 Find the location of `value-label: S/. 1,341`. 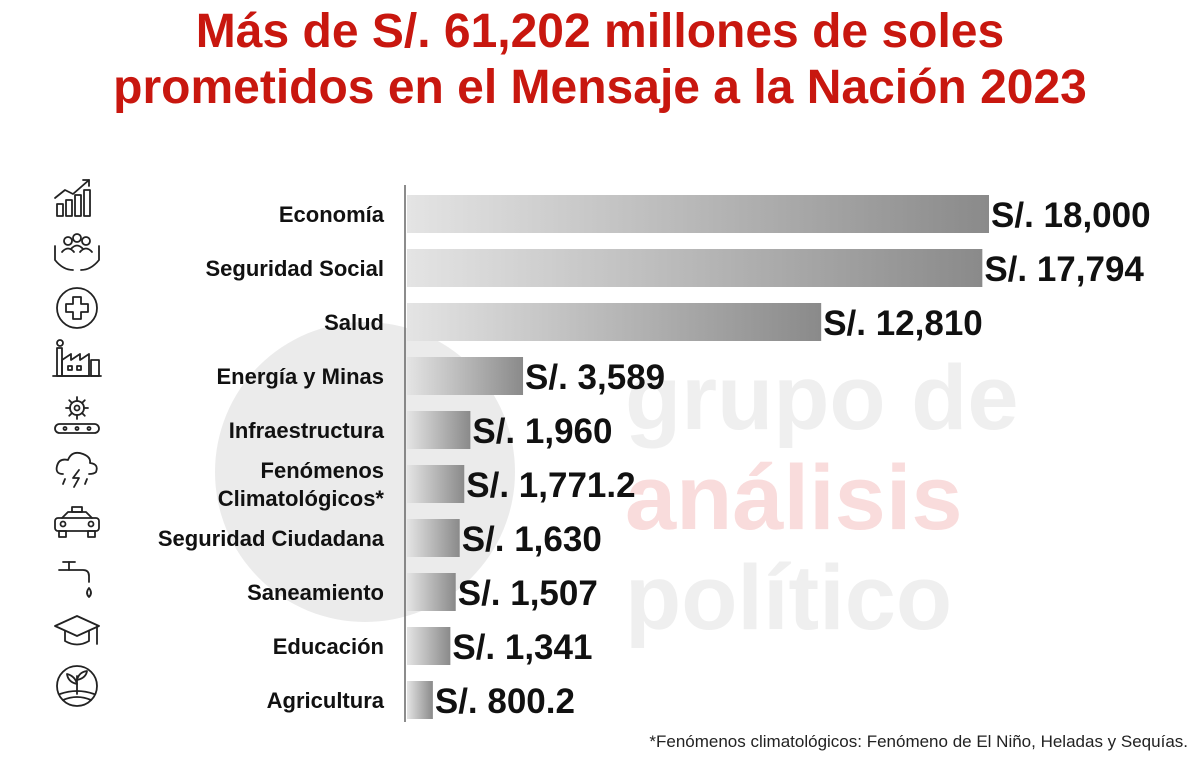

value-label: S/. 1,341 is located at coordinates (522, 647).